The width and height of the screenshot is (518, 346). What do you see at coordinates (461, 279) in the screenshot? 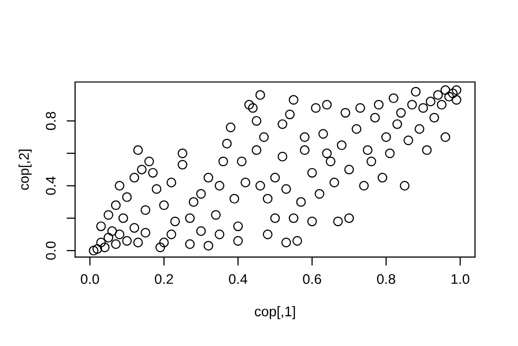
I see `x-tick-label: 1.0` at bounding box center [461, 279].